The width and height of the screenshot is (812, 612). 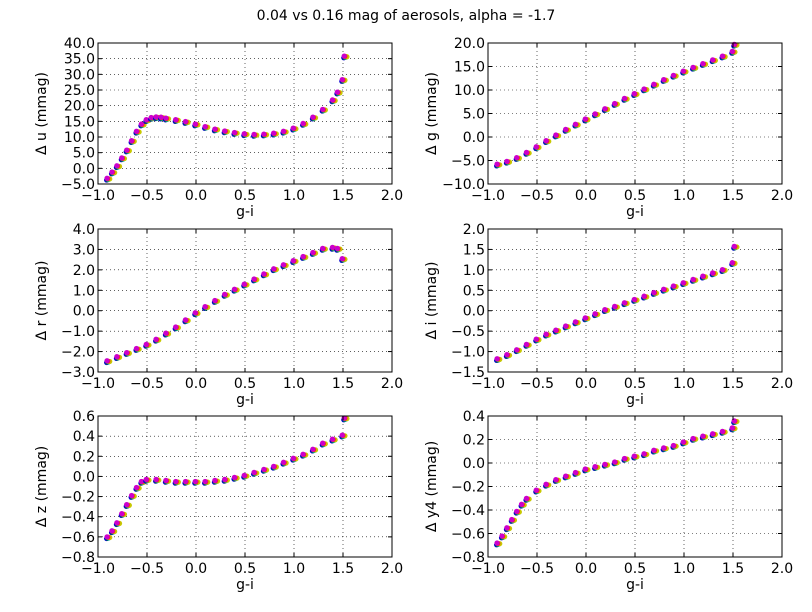 What do you see at coordinates (474, 250) in the screenshot?
I see `y-tick-label: 1.5` at bounding box center [474, 250].